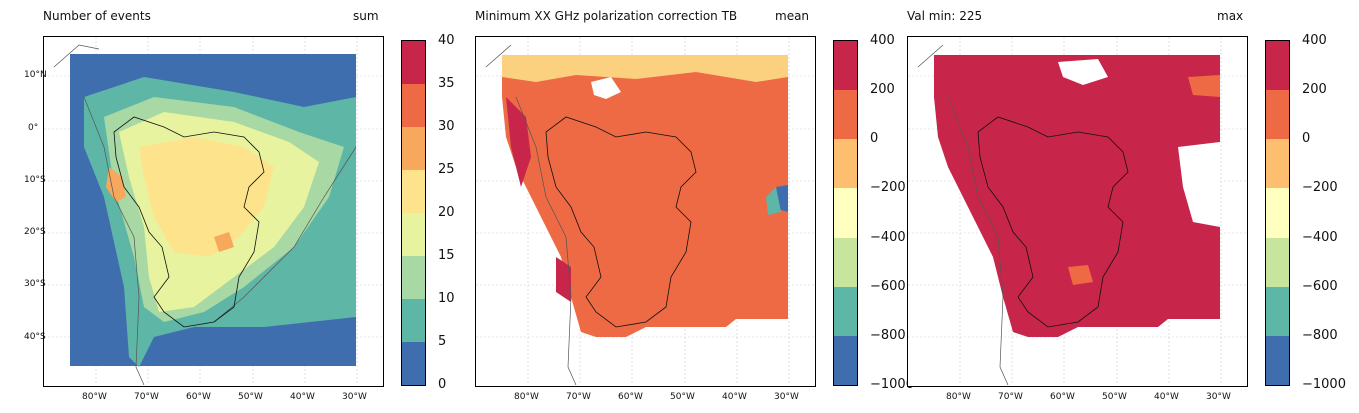 The image size is (1359, 413). Describe the element at coordinates (35, 284) in the screenshot. I see `lat-tick: 30°S` at that location.